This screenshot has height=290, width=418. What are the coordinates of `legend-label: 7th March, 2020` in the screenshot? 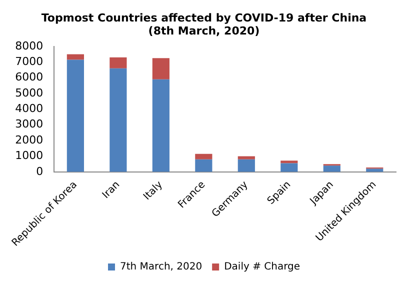 It's located at (161, 267).